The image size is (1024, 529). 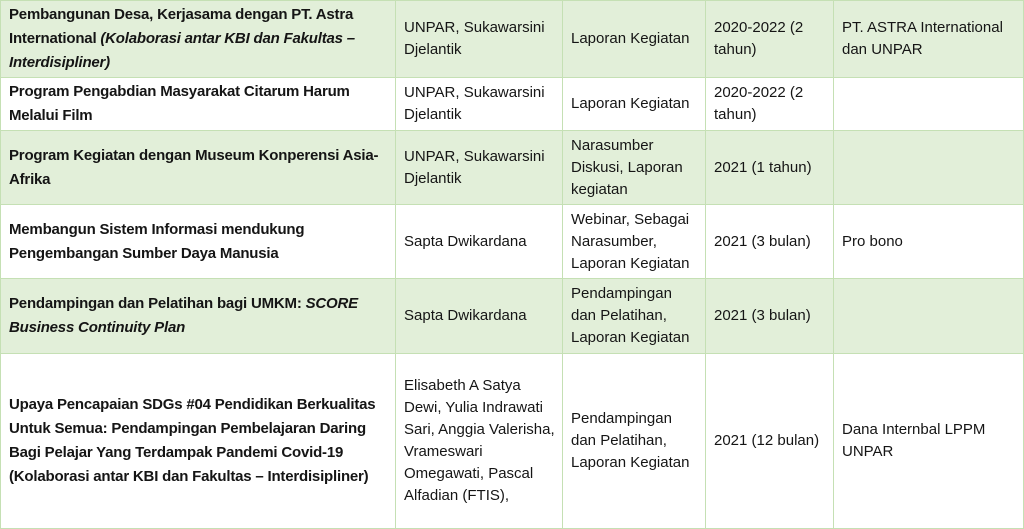 What do you see at coordinates (157, 303) in the screenshot?
I see `activity-text: Pendampingan dan Pelatihan bagi UMKM:` at bounding box center [157, 303].